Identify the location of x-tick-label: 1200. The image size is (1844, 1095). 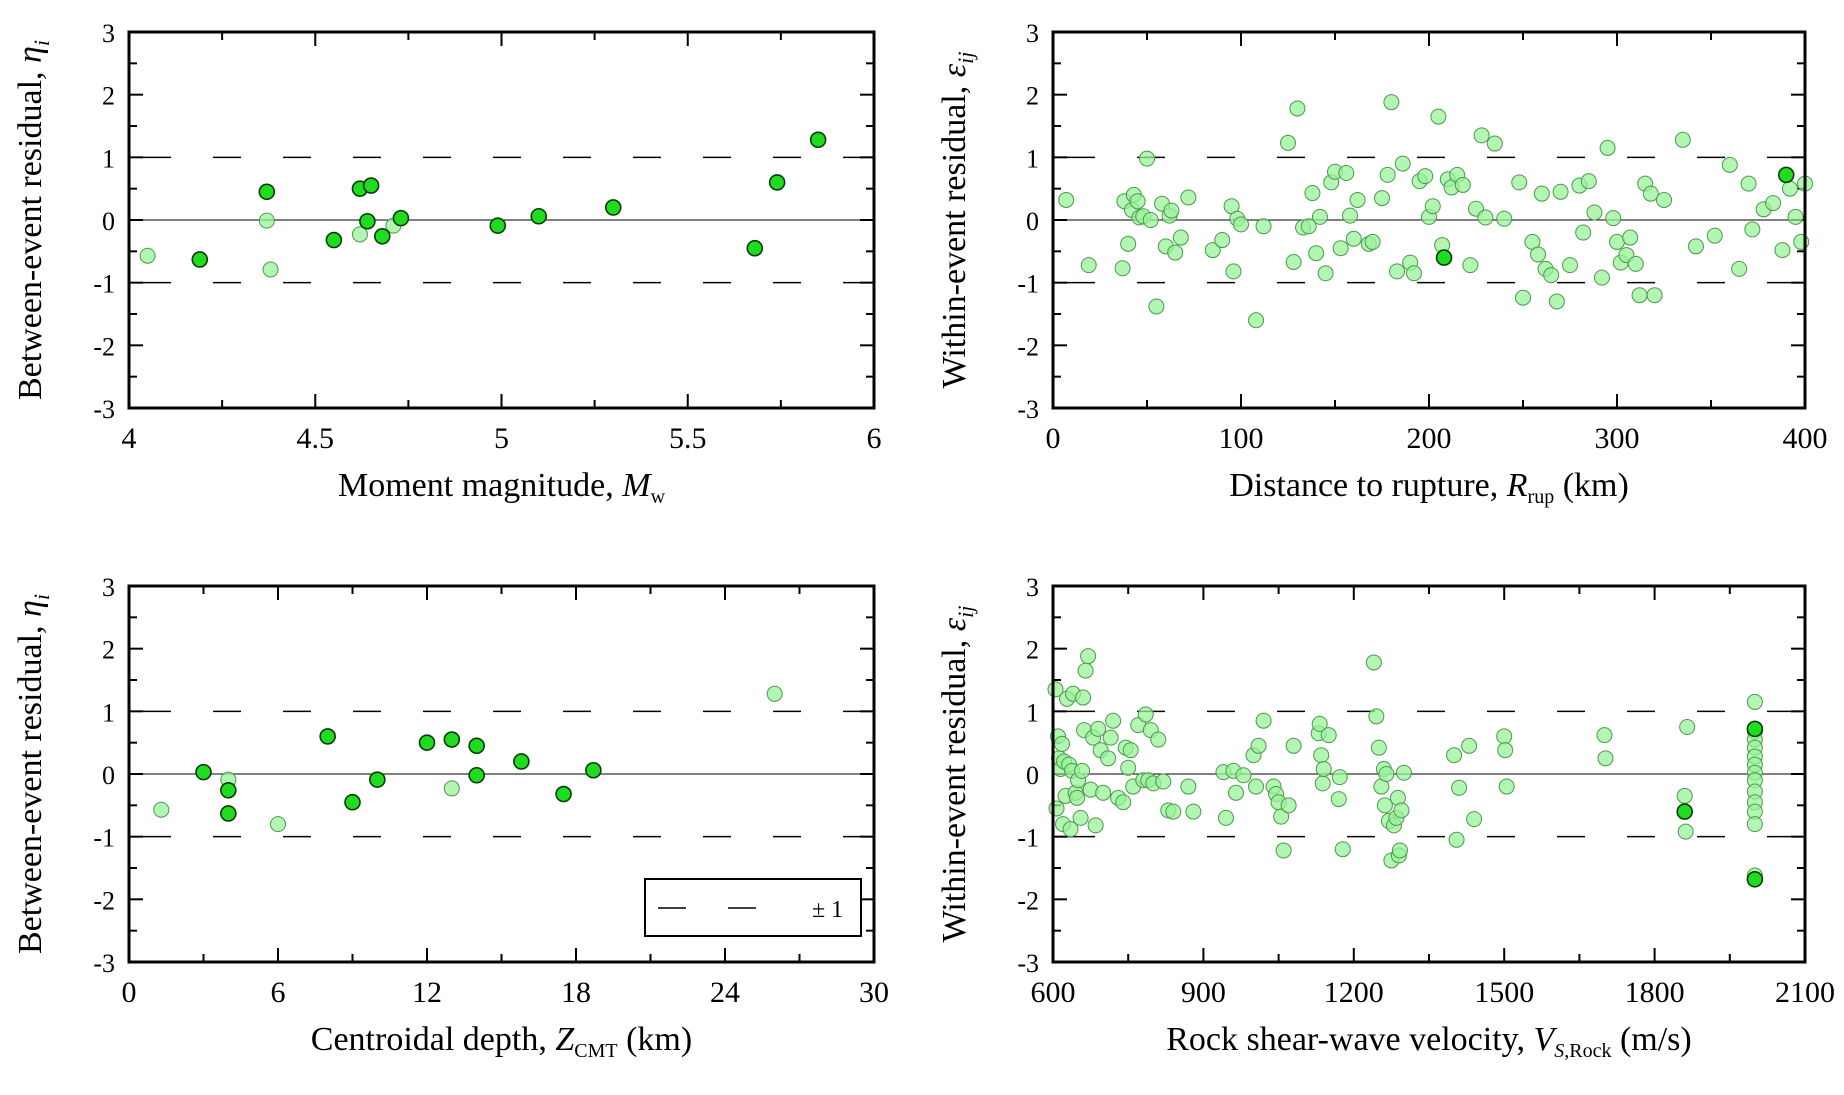
(1354, 992).